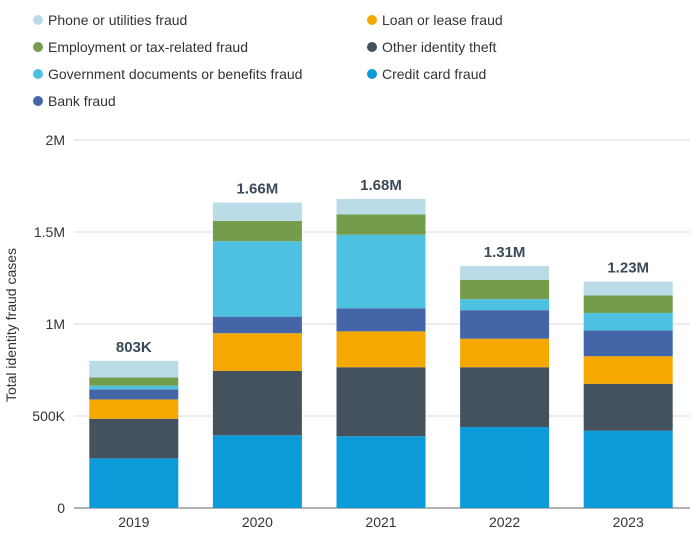 The height and width of the screenshot is (533, 700). Describe the element at coordinates (628, 407) in the screenshot. I see `bar-segment-other-identity-theft-2023` at that location.